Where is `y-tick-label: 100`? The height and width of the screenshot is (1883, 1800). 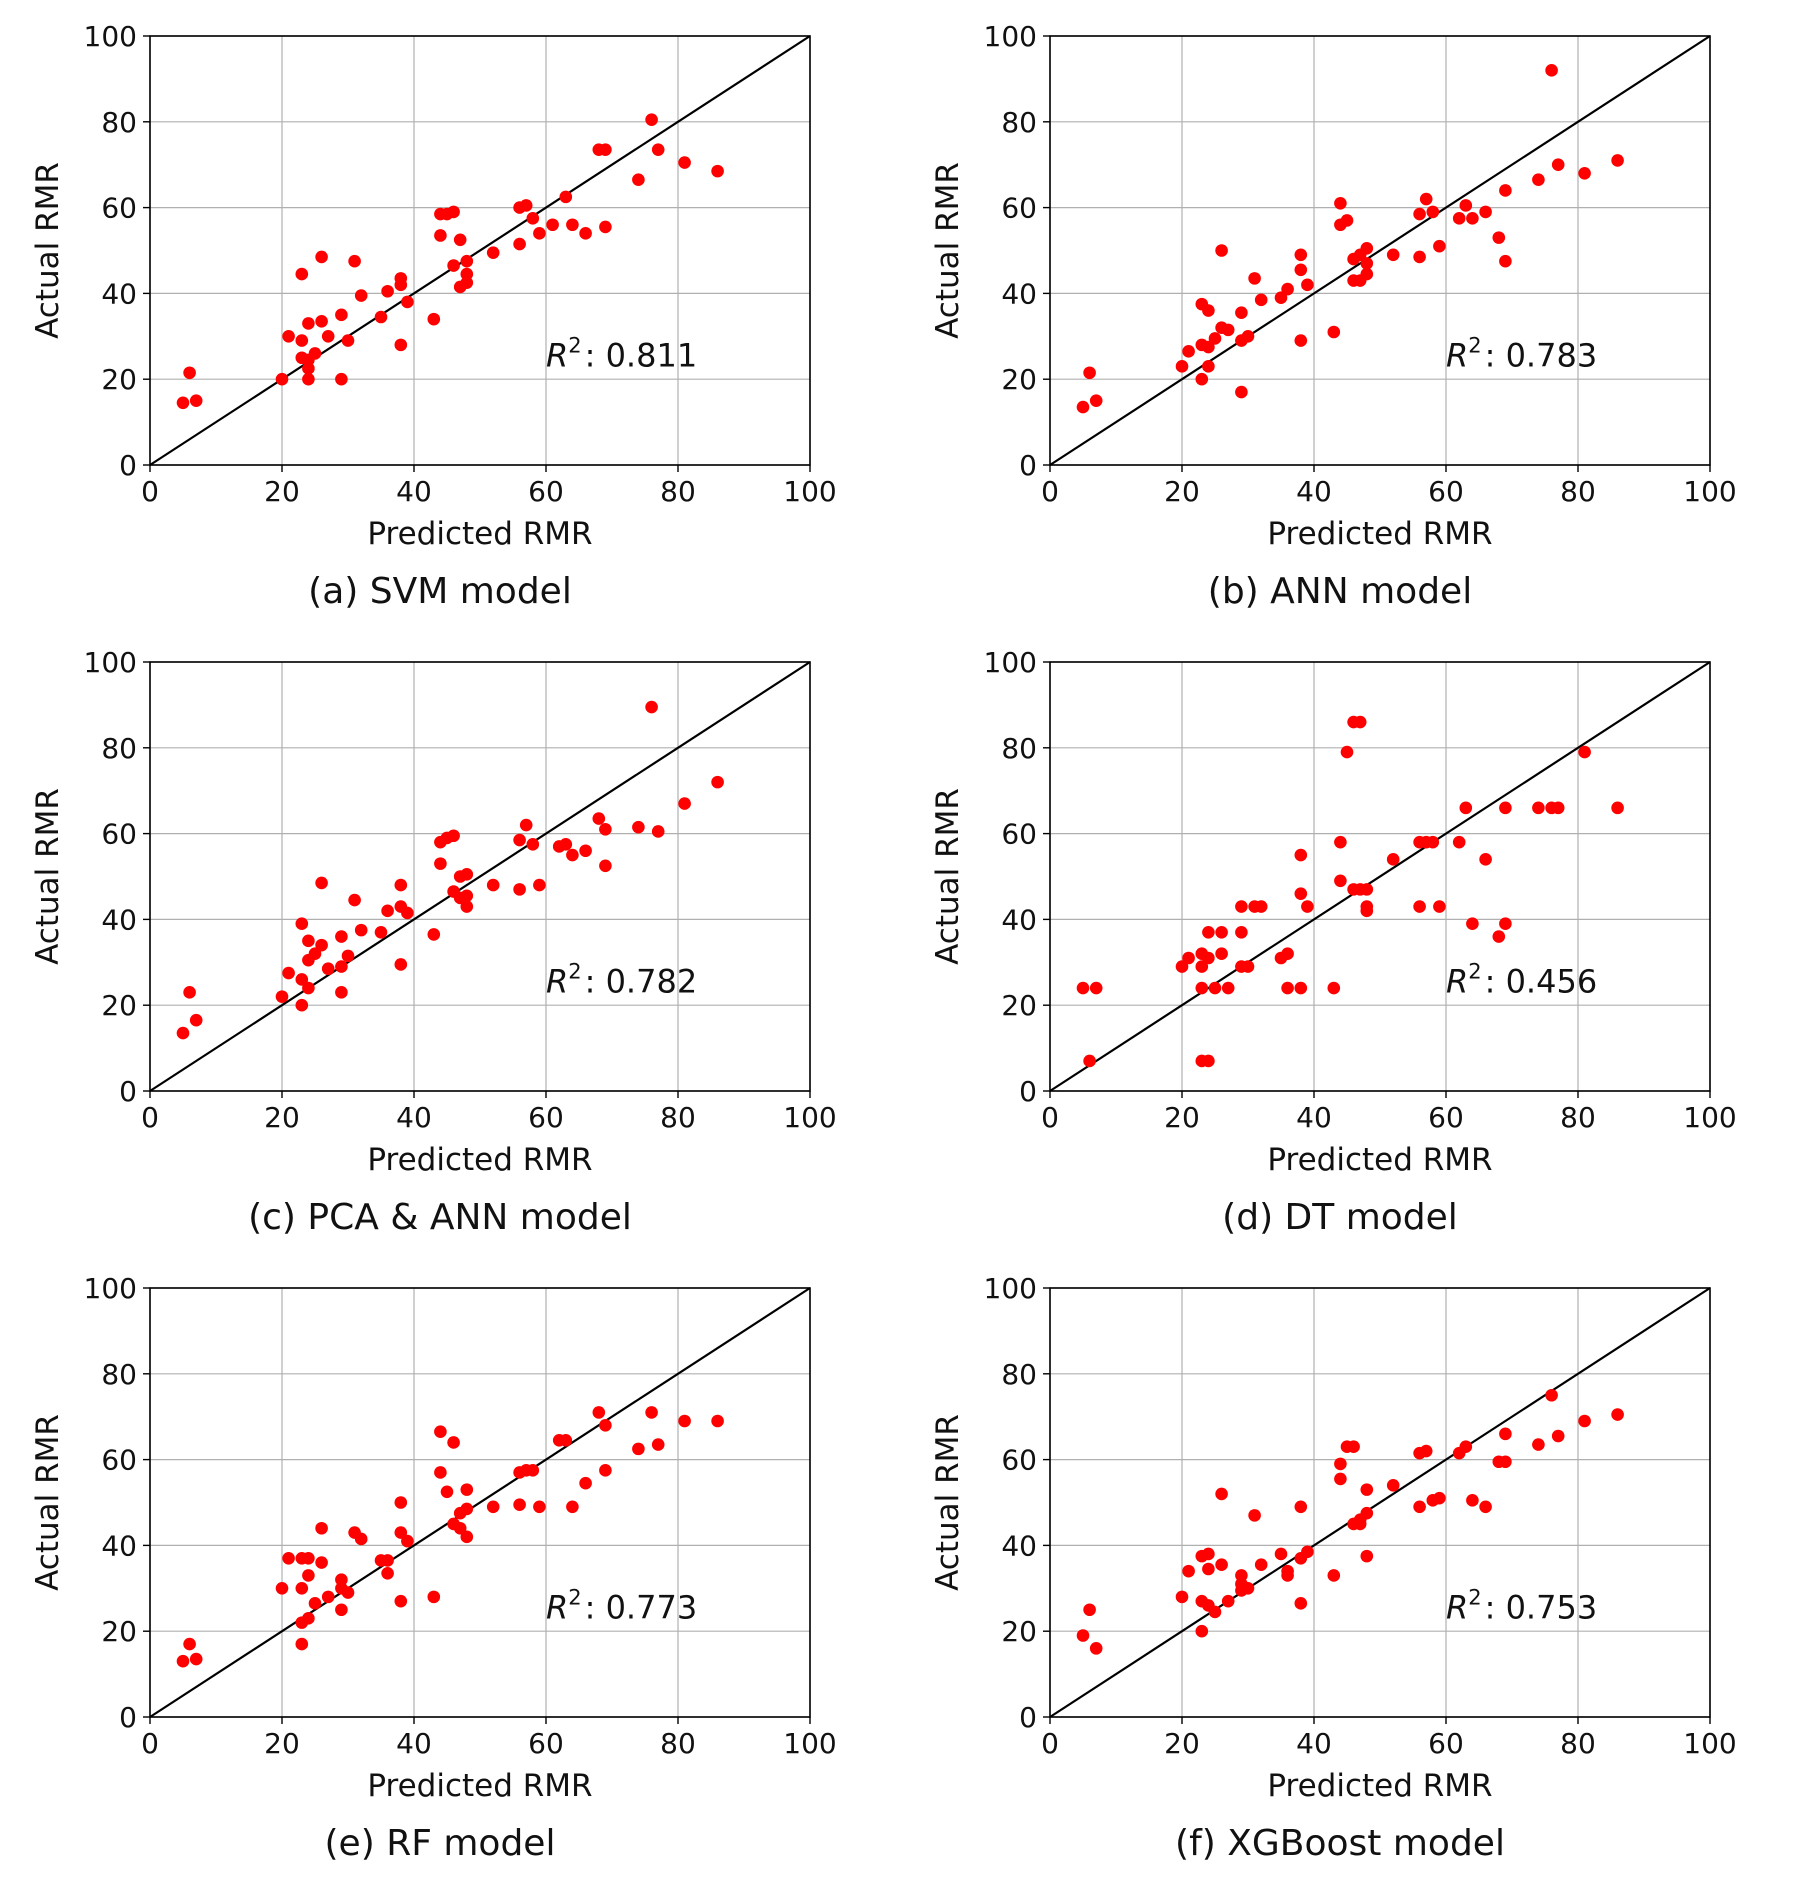 y-tick-label: 100 is located at coordinates (1010, 662).